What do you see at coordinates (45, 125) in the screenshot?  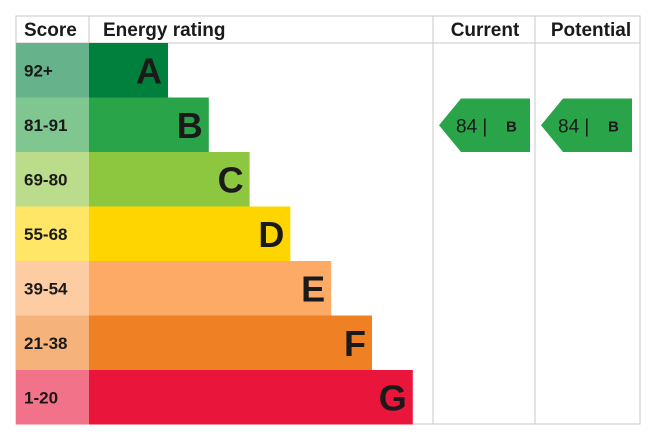 I see `score-range: 81-91` at bounding box center [45, 125].